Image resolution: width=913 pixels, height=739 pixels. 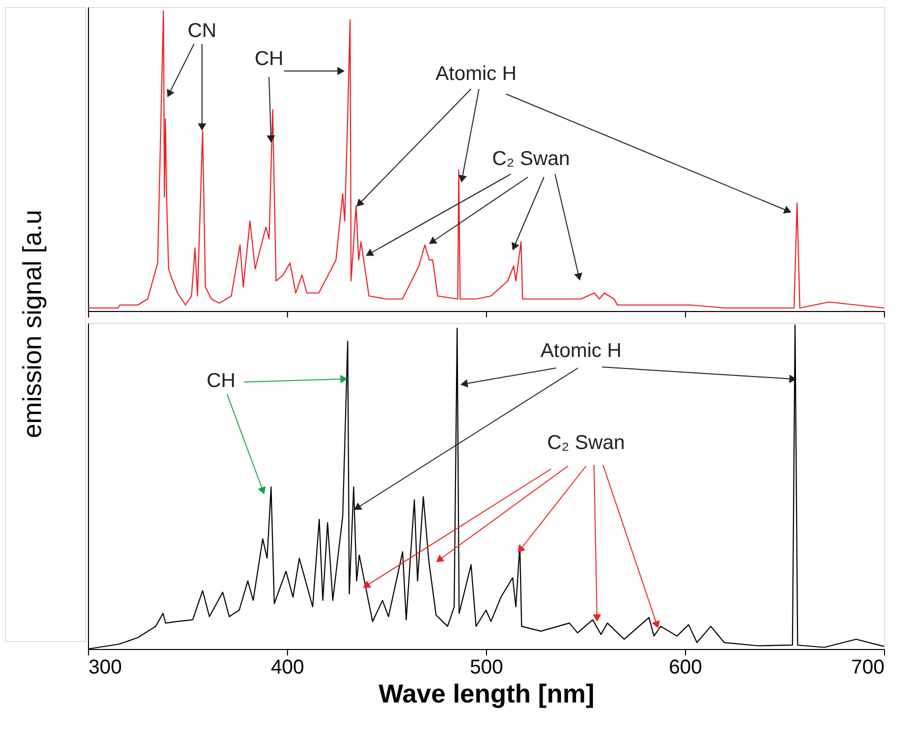 I want to click on x-tick-label: 400, so click(x=287, y=667).